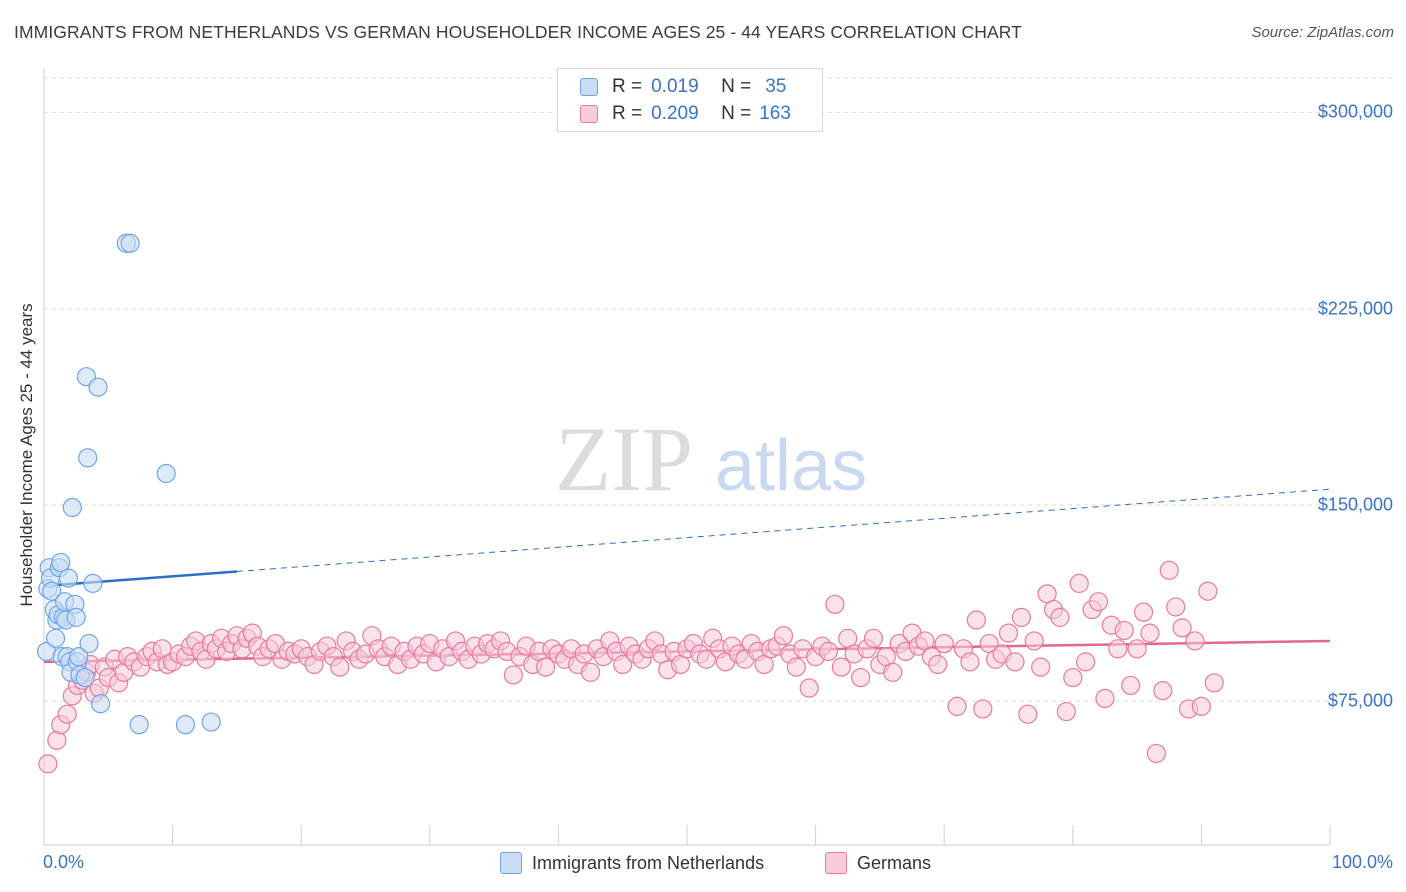  I want to click on legend-swatch-netherlands, so click(589, 87).